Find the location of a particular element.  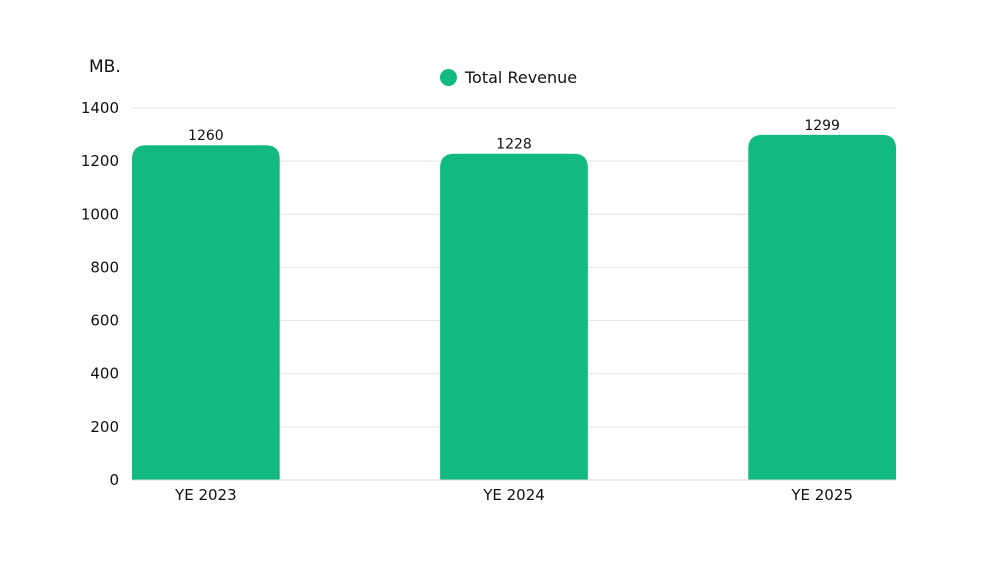

x-tick-label: YE 2023 is located at coordinates (205, 495).